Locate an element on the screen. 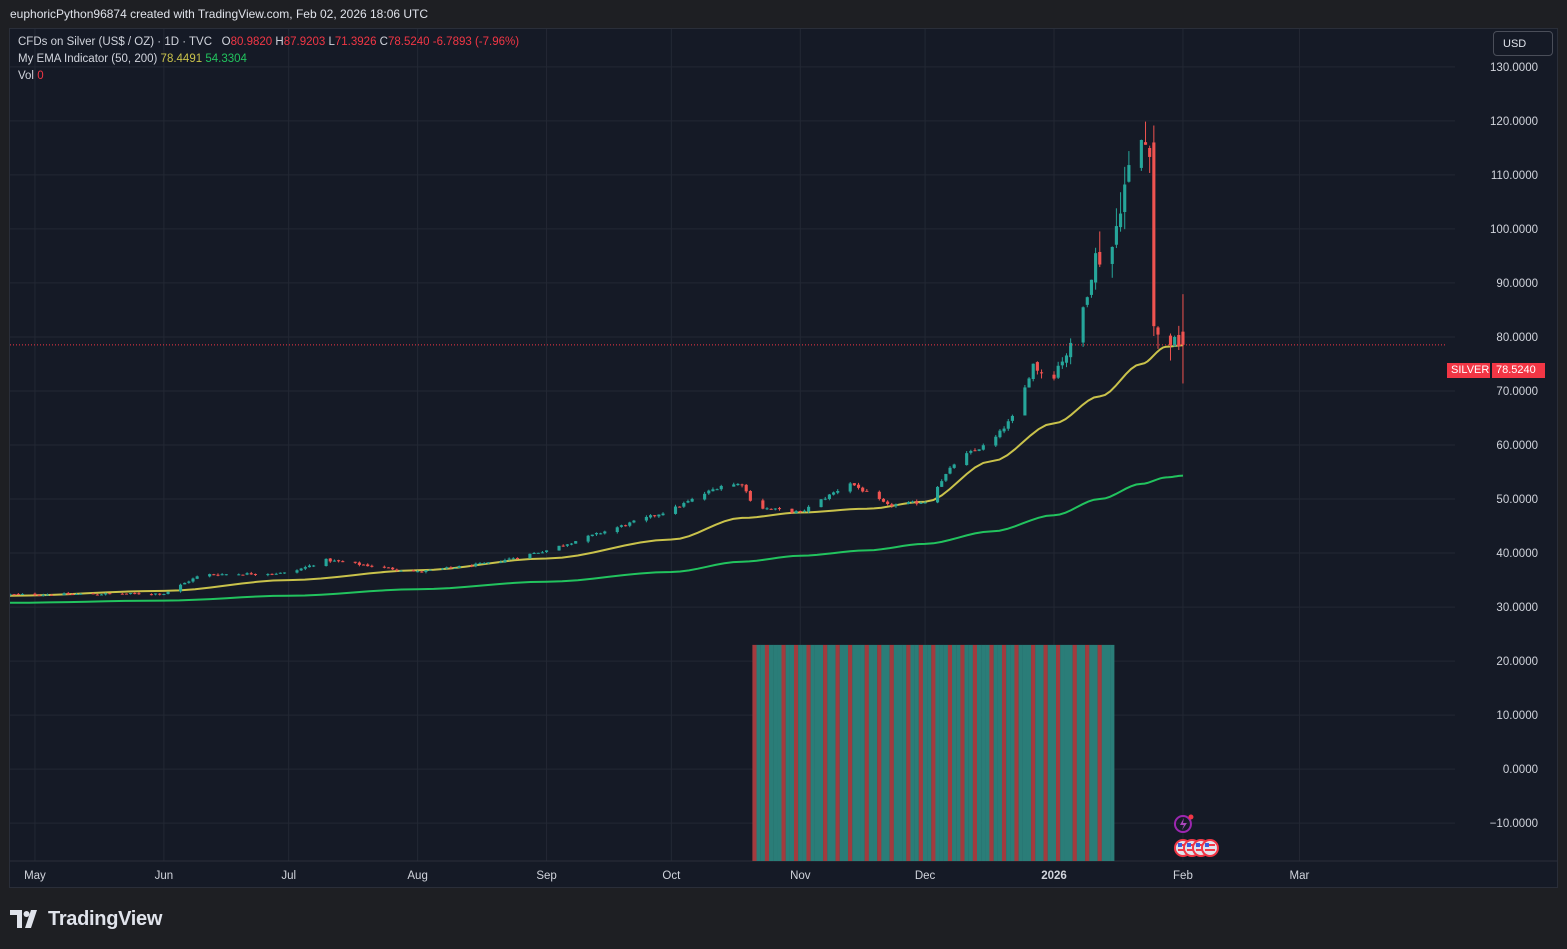 The width and height of the screenshot is (1567, 949). symbol-title: CFDs on Silver (US$ / OZ) · 1D · TVC is located at coordinates (115, 42).